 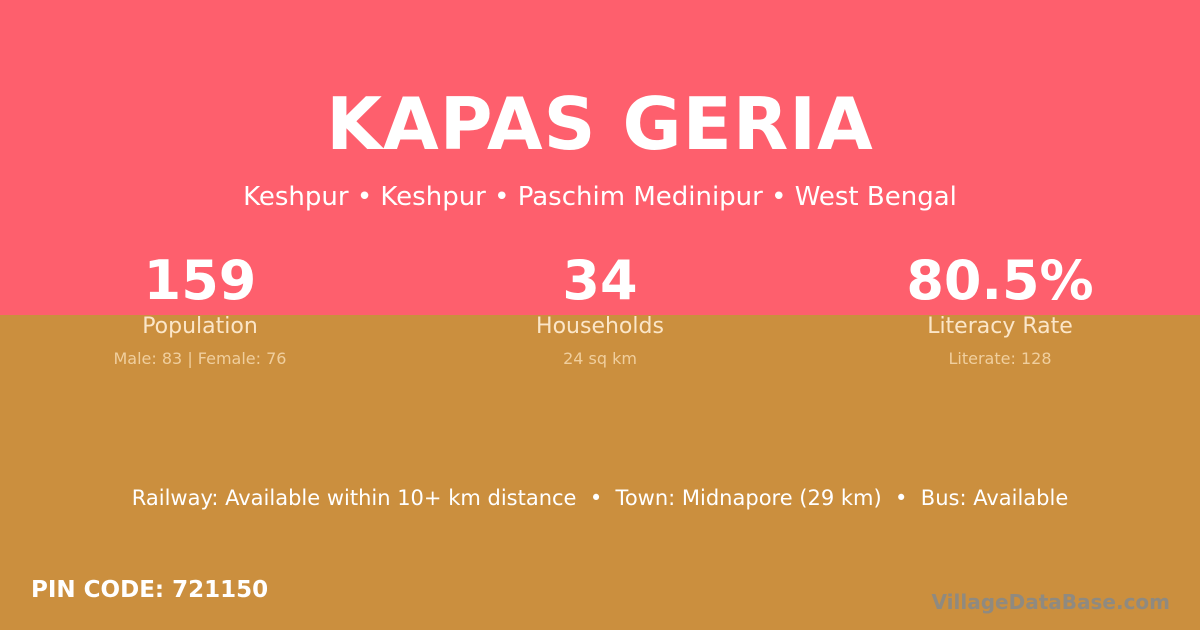 I want to click on stat-literacy: 80.5% Literacy Rate Literate: 128, so click(x=1000, y=309).